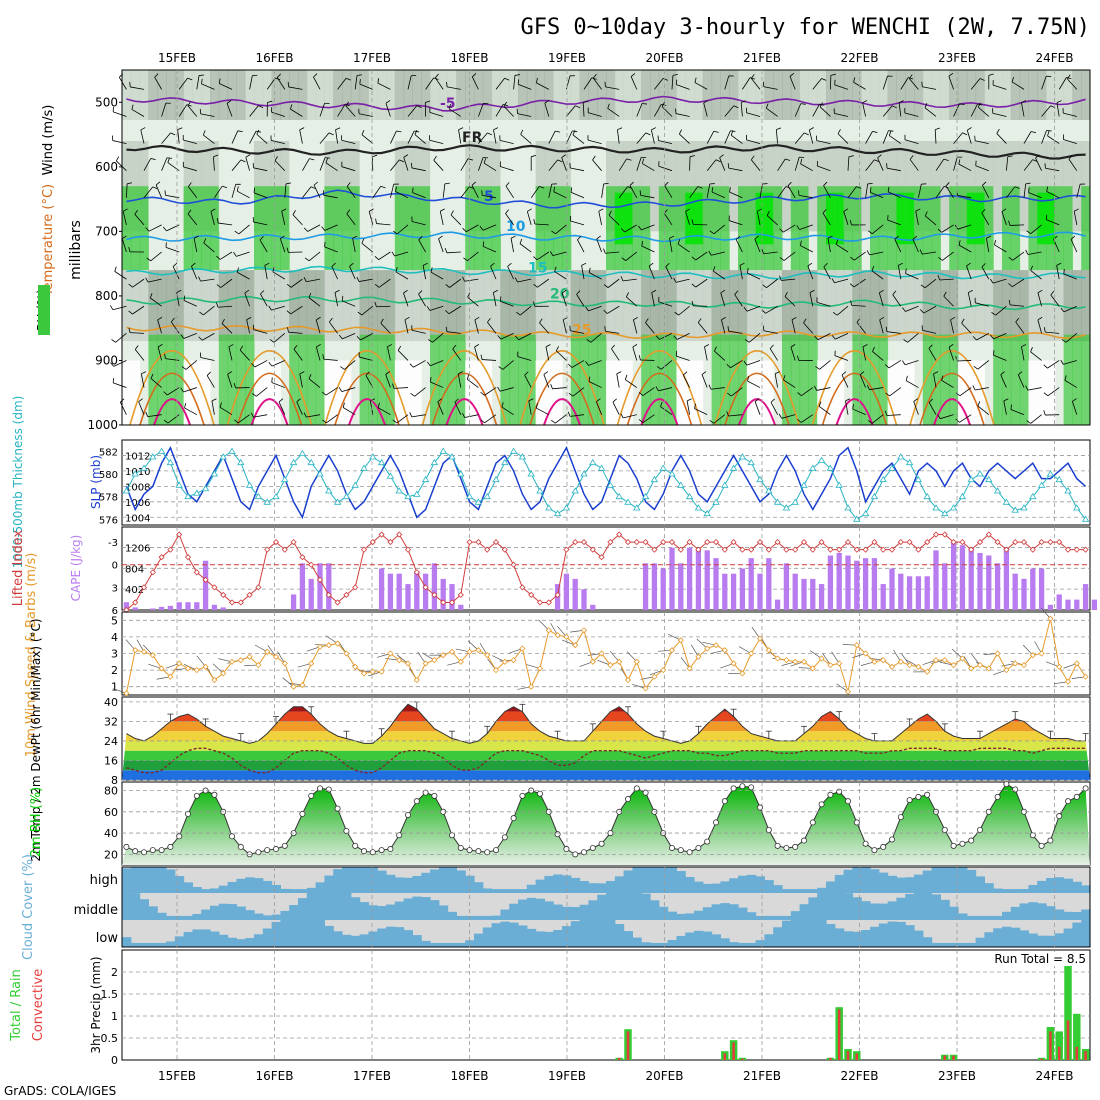 The image size is (1100, 1100). What do you see at coordinates (115, 611) in the screenshot?
I see `lifted-tick-label: 6` at bounding box center [115, 611].